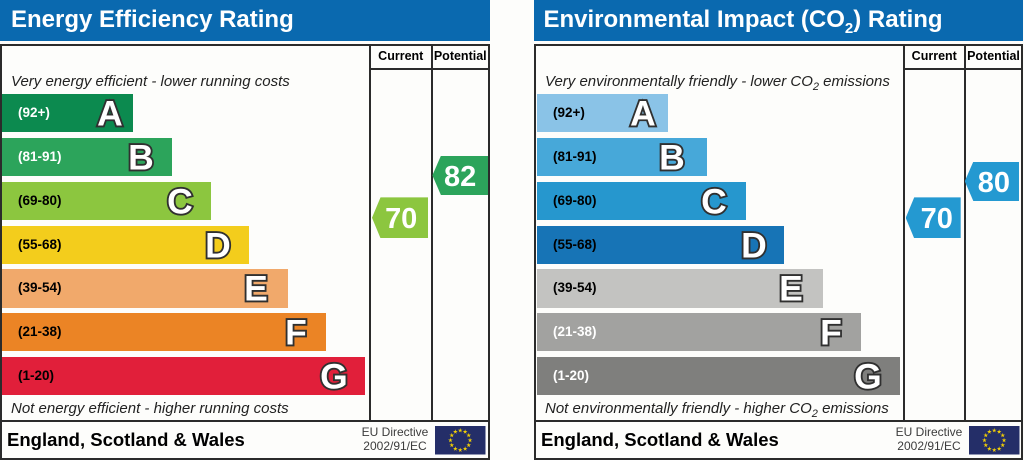 This screenshot has width=1024, height=460. What do you see at coordinates (460, 177) in the screenshot?
I see `svg-text: 82` at bounding box center [460, 177].